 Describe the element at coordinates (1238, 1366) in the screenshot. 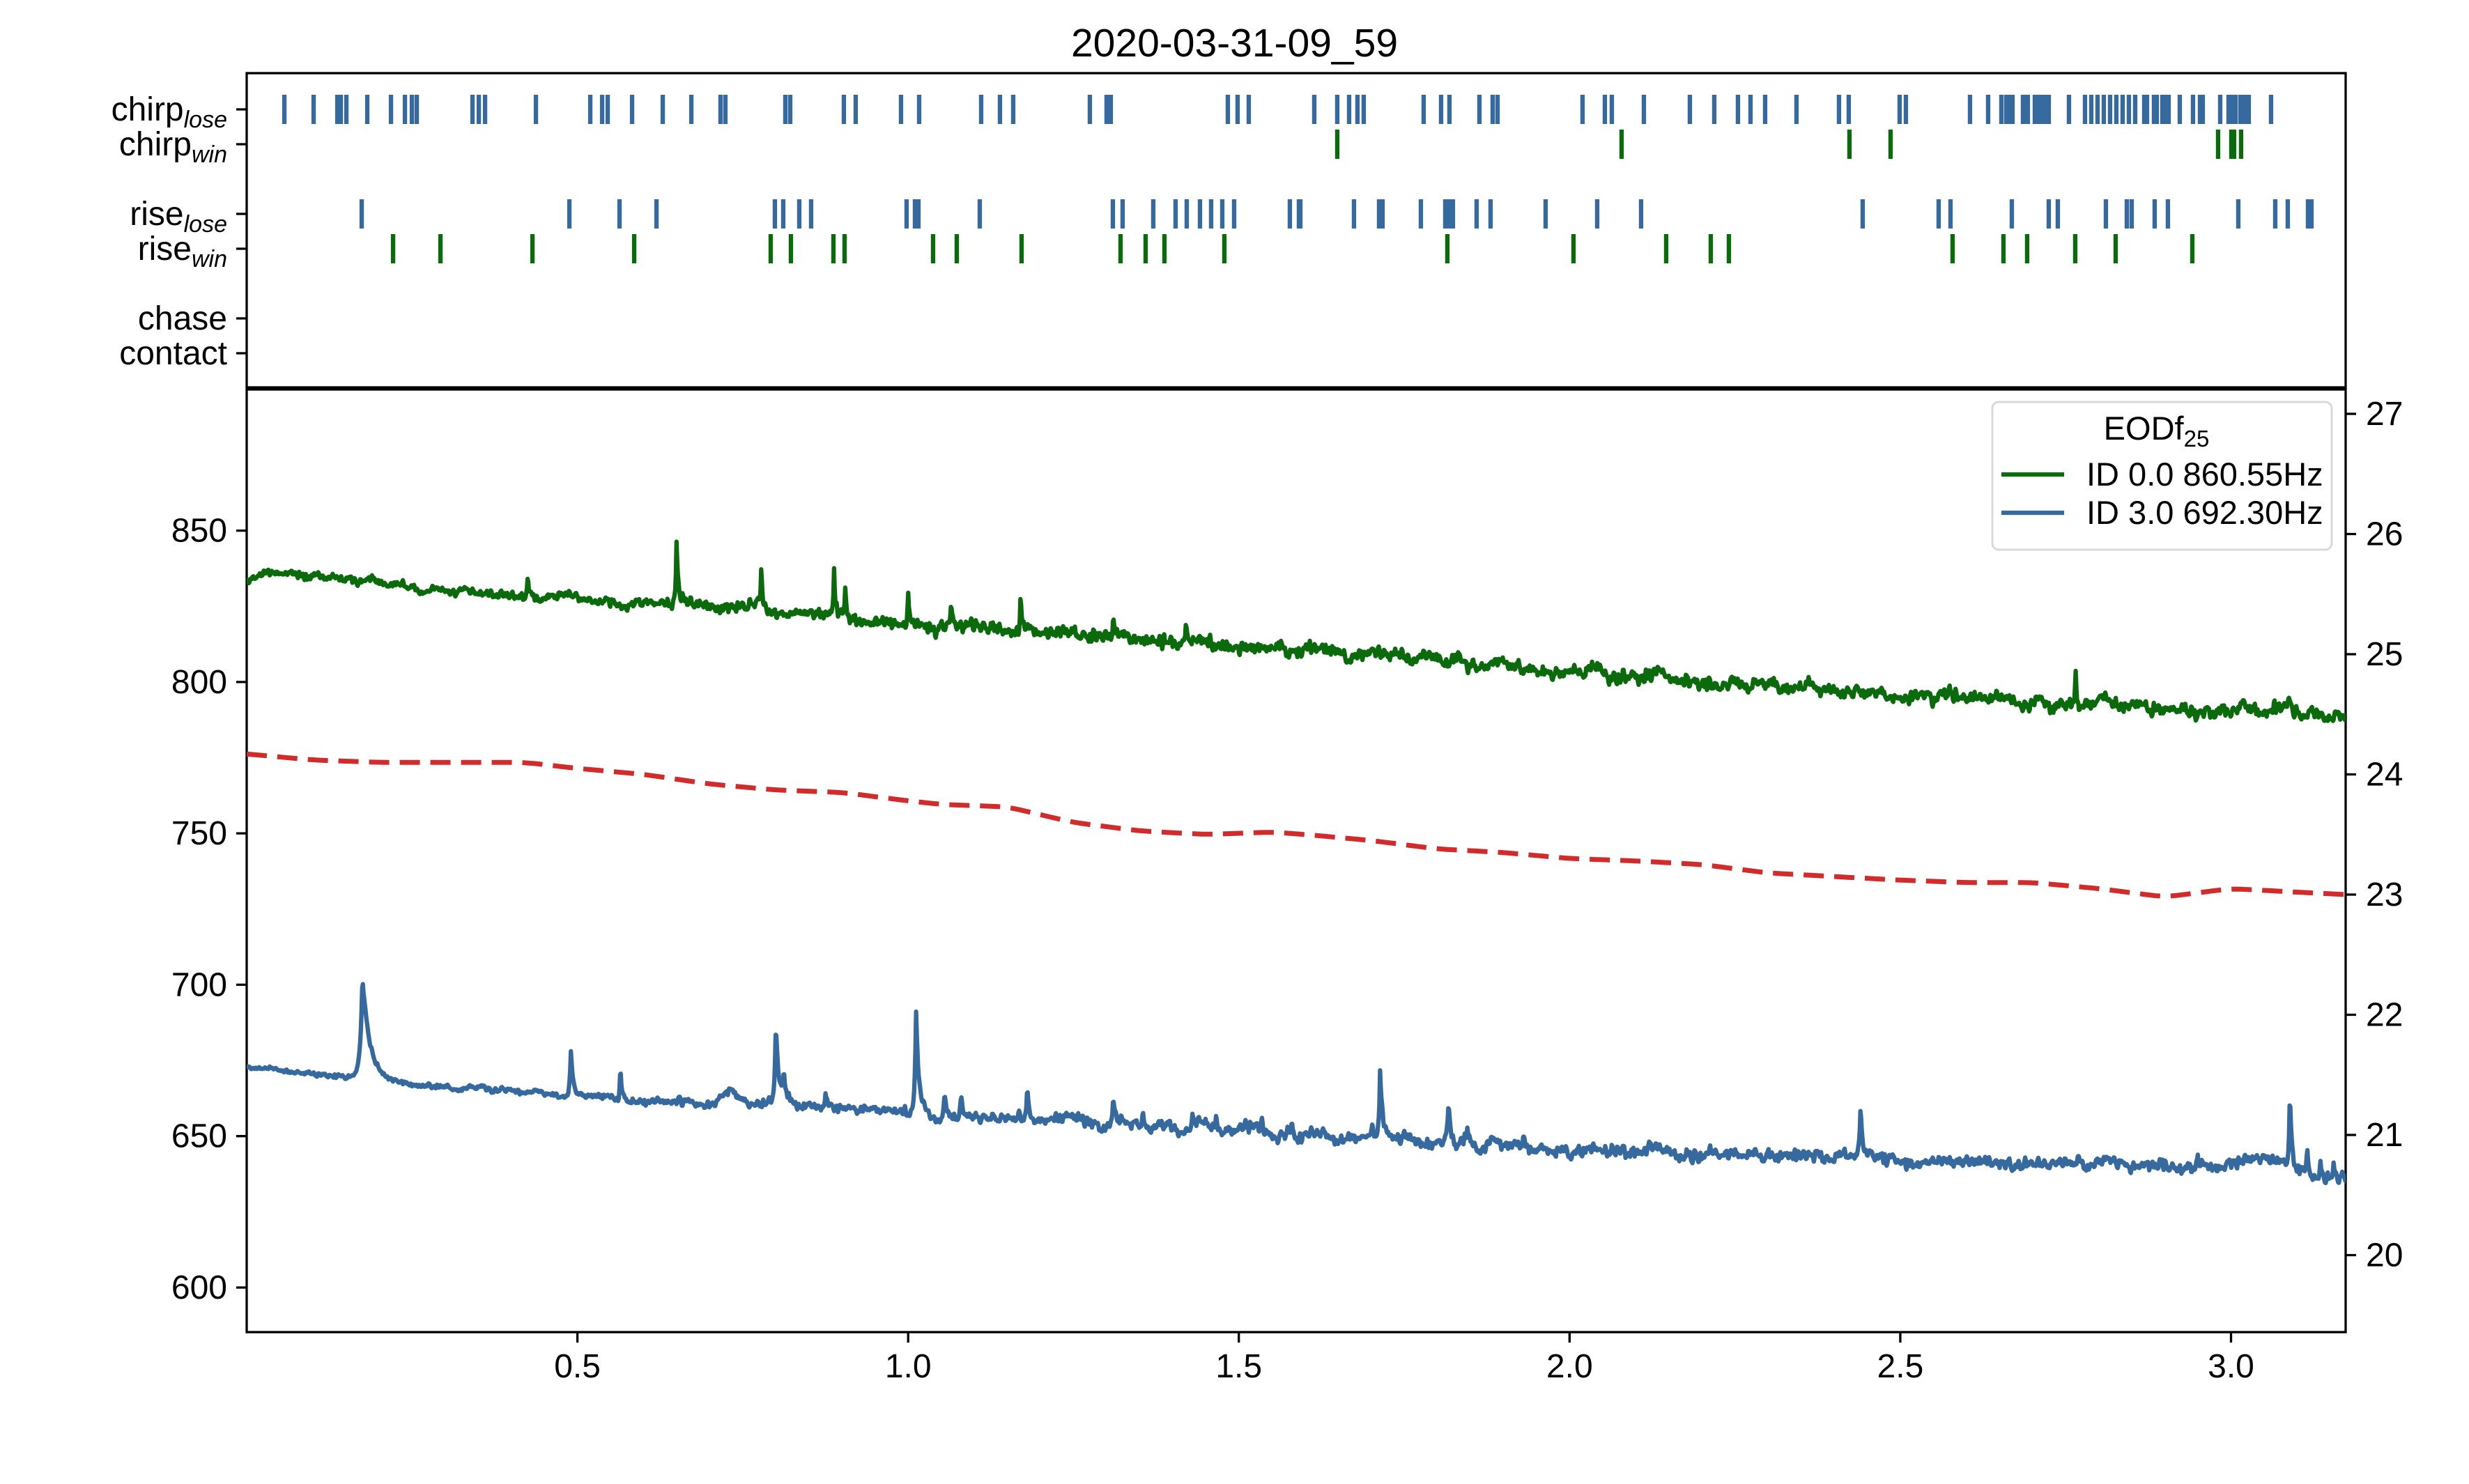

I see `svg-text: 1.5` at that location.